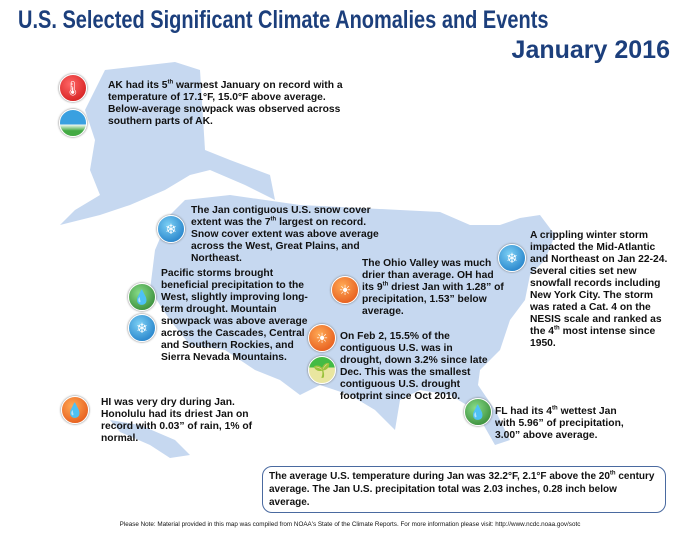 This screenshot has width=700, height=533. What do you see at coordinates (171, 229) in the screenshot?
I see `snow-cover-icon: ❄` at bounding box center [171, 229].